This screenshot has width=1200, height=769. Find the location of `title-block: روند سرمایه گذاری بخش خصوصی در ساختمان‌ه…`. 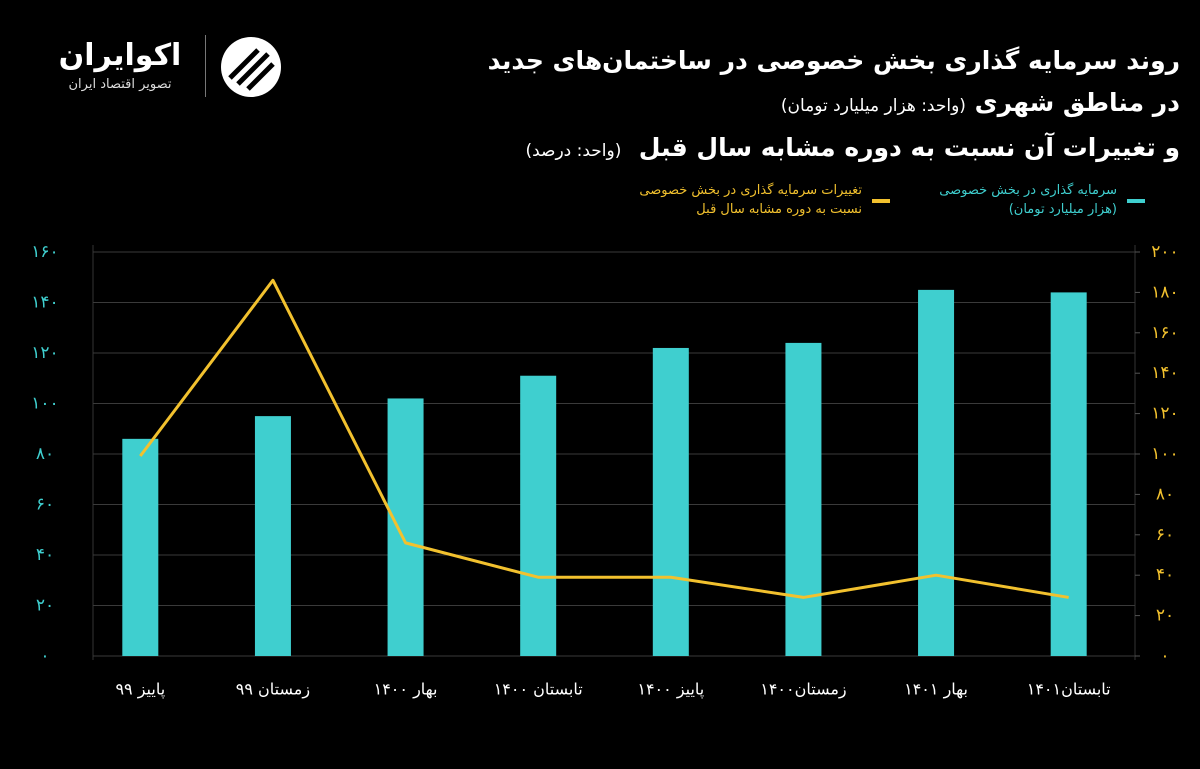

title-block: روند سرمایه گذاری بخش خصوصی در ساختمان‌ه… is located at coordinates (780, 106).